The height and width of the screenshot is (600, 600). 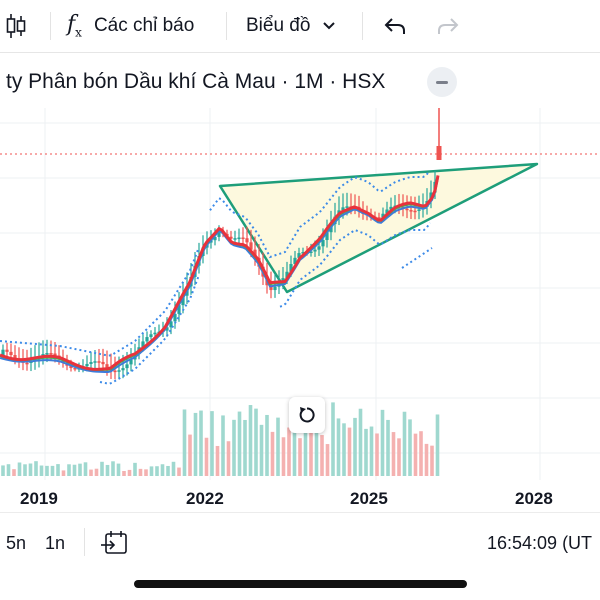 I want to click on chart-type-button: Biểu đồ, so click(x=291, y=26).